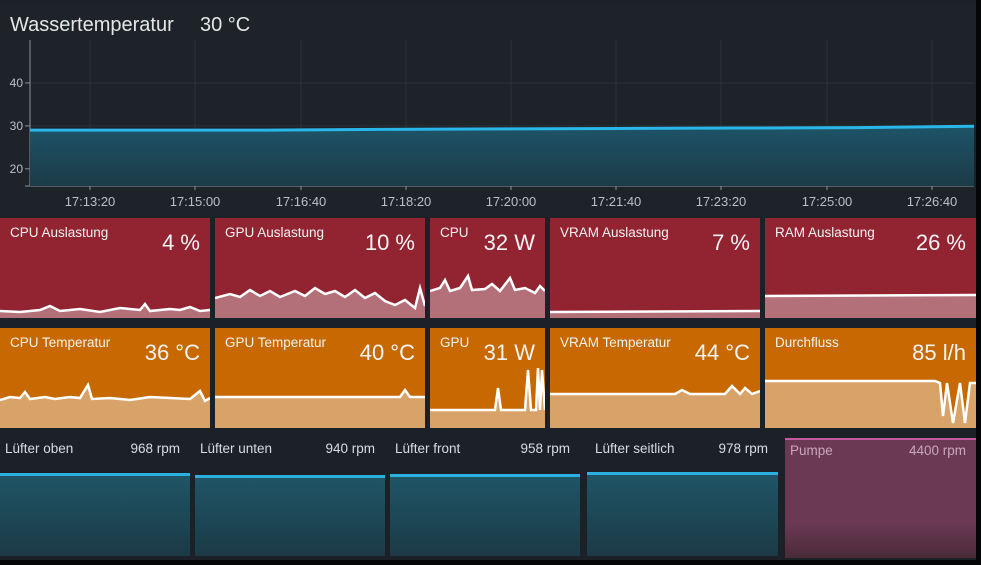 The image size is (981, 565). What do you see at coordinates (827, 201) in the screenshot?
I see `x-tick-label: 17:25:00` at bounding box center [827, 201].